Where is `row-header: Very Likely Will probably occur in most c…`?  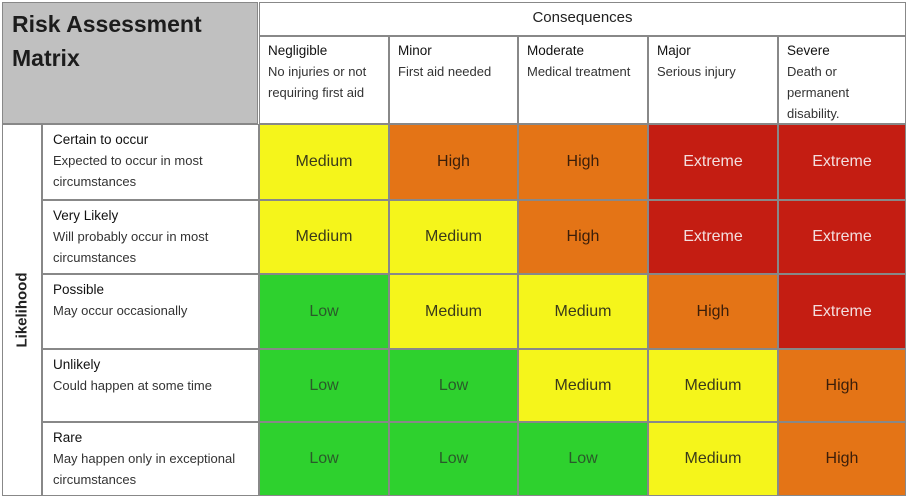
row-header: Very Likely Will probably occur in most c… is located at coordinates (150, 237).